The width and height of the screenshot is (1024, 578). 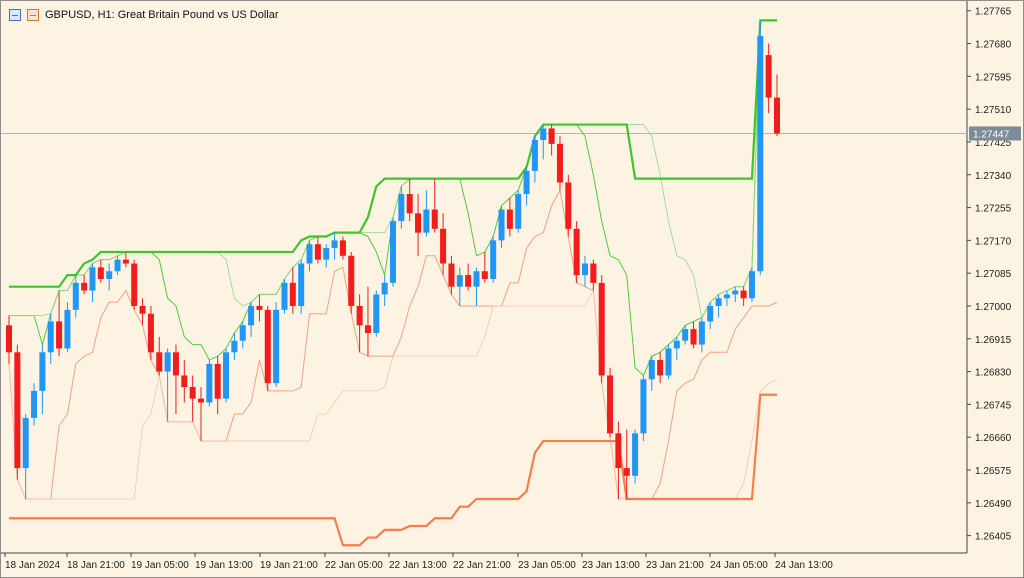 I want to click on chart-window-icon, so click(x=15, y=15).